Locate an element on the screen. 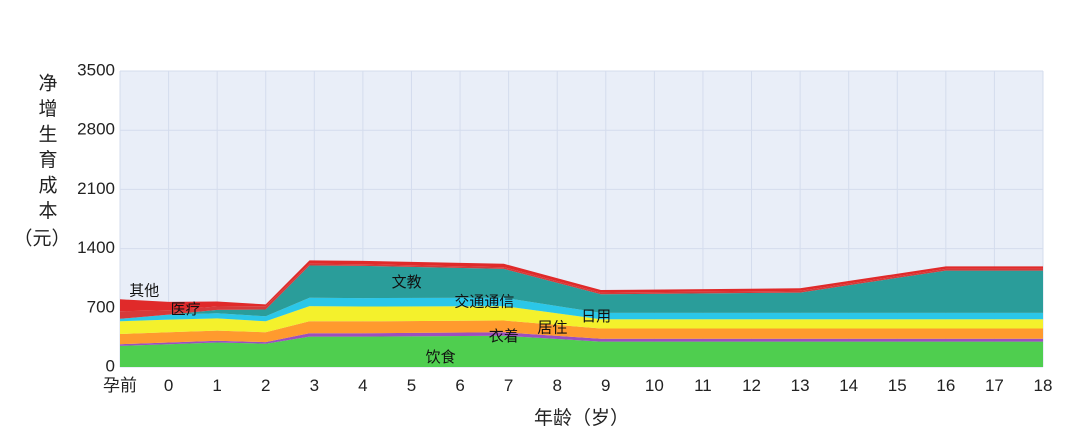  x-tick-label: 14 is located at coordinates (848, 385).